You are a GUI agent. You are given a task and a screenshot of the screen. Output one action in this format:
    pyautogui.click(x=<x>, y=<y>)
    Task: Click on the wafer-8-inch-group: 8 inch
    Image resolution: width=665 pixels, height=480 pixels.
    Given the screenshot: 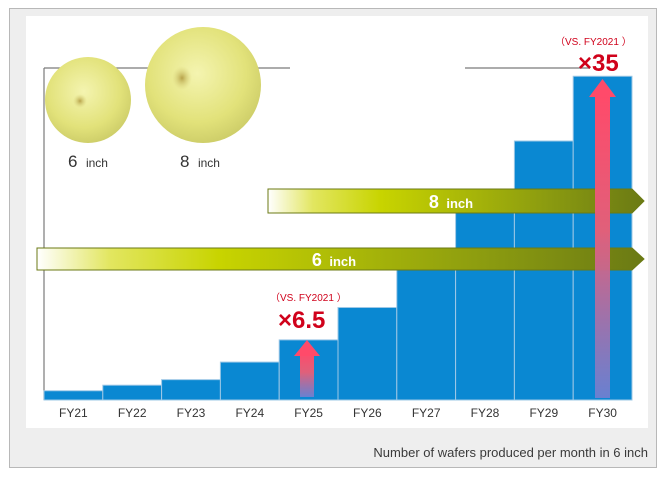 What is the action you would take?
    pyautogui.click(x=203, y=99)
    